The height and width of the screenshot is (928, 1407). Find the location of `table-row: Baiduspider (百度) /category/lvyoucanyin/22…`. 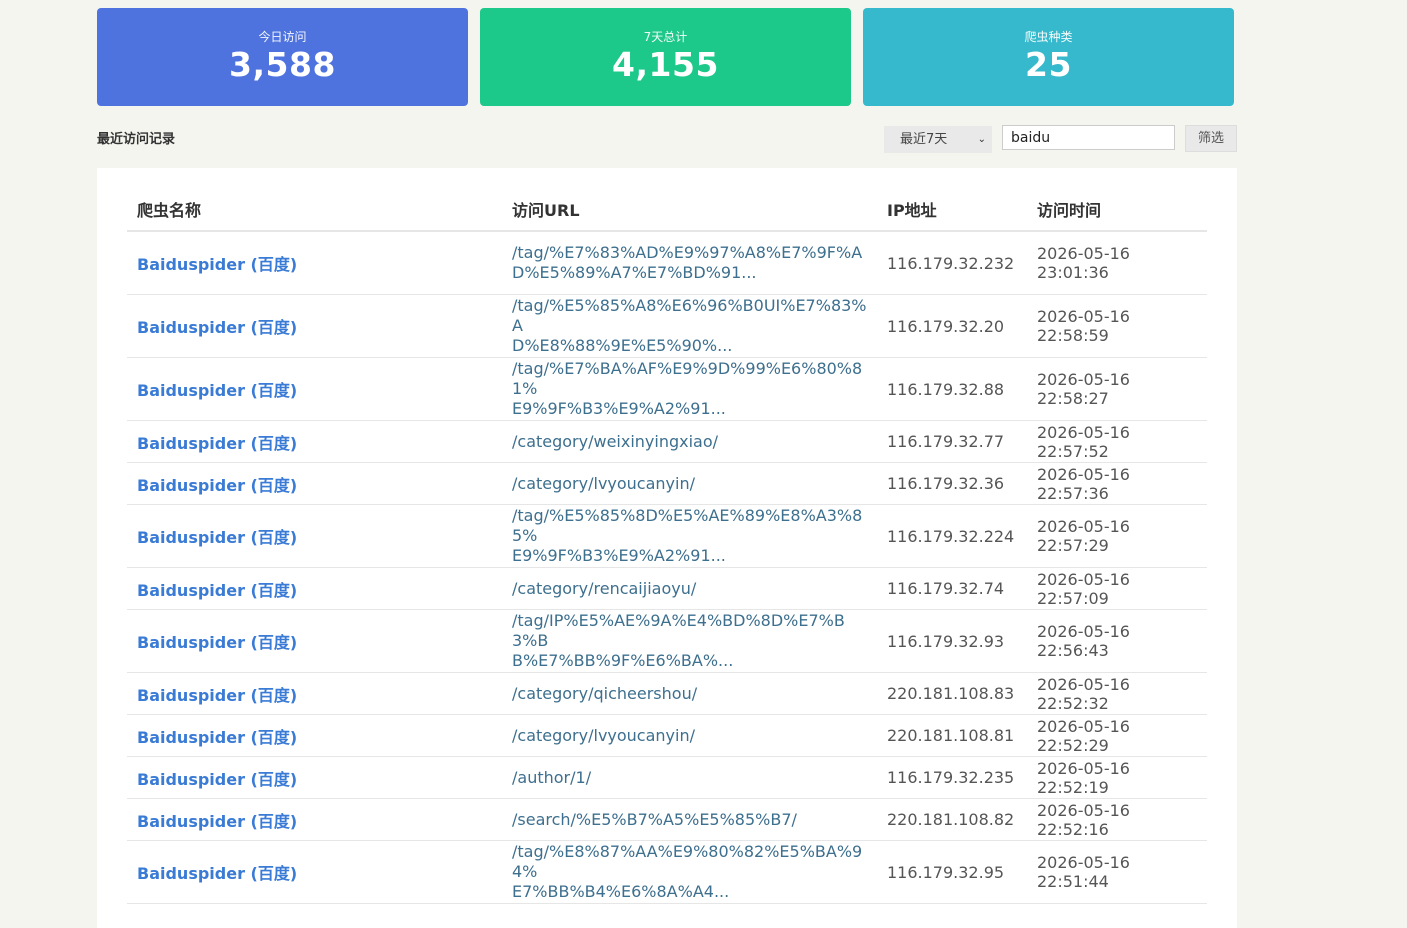

table-row: Baiduspider (百度) /category/lvyoucanyin/22… is located at coordinates (667, 735).